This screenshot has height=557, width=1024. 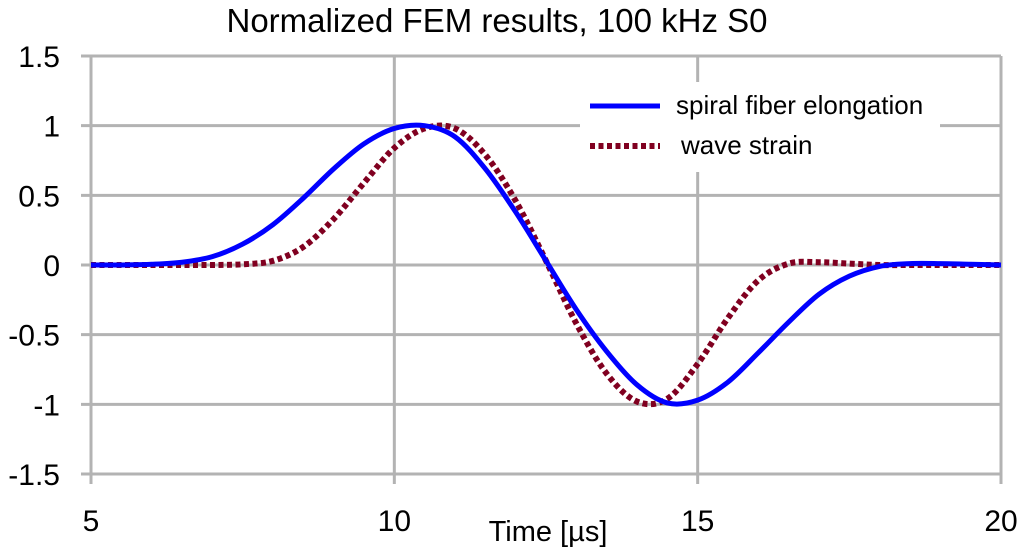 I want to click on legend-label-spiral-fiber-elongation: spiral fiber elongation, so click(x=799, y=105).